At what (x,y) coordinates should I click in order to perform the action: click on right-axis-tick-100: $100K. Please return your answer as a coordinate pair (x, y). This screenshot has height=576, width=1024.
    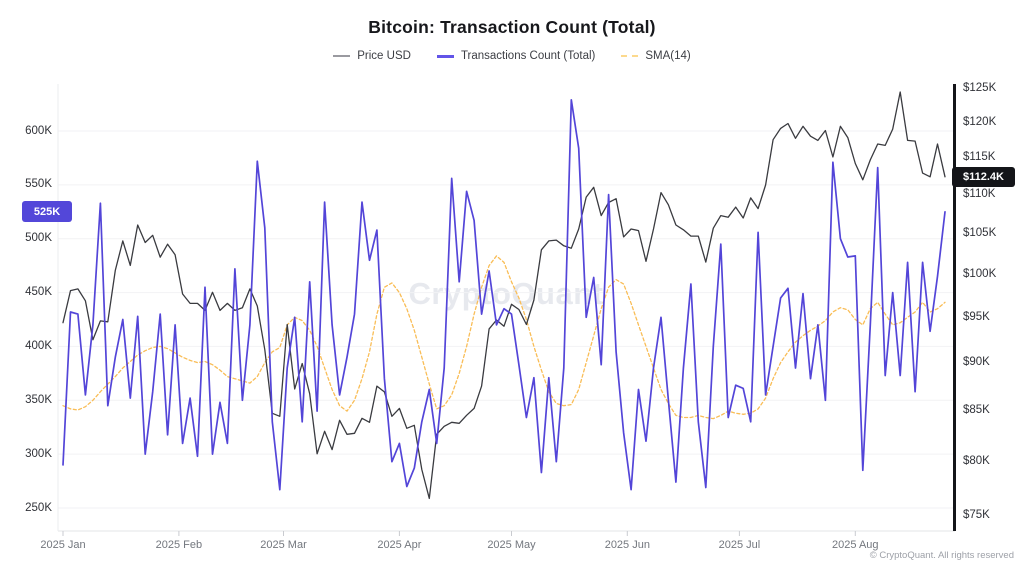
    Looking at the image, I should click on (980, 274).